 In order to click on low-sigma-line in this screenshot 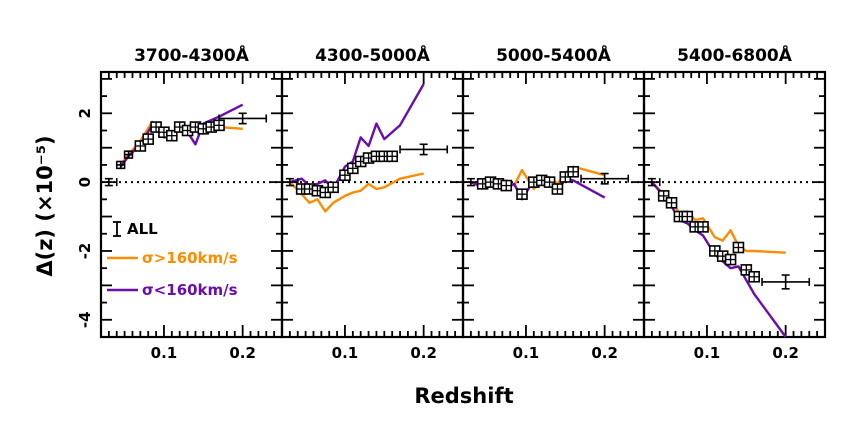, I will do `click(181, 135)`.